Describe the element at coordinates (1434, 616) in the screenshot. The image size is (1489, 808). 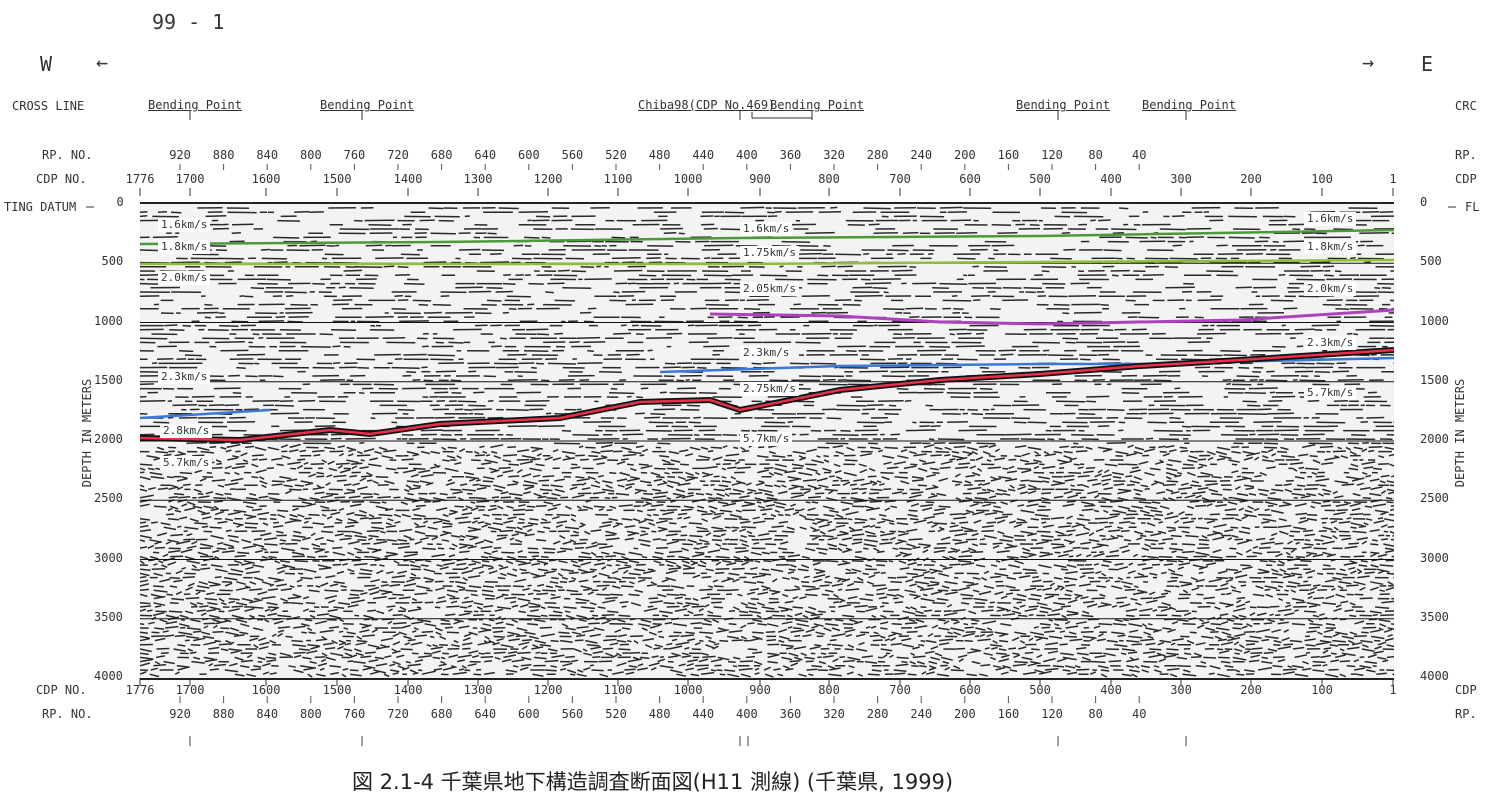
I see `depth-tick-label-right: 3500` at that location.